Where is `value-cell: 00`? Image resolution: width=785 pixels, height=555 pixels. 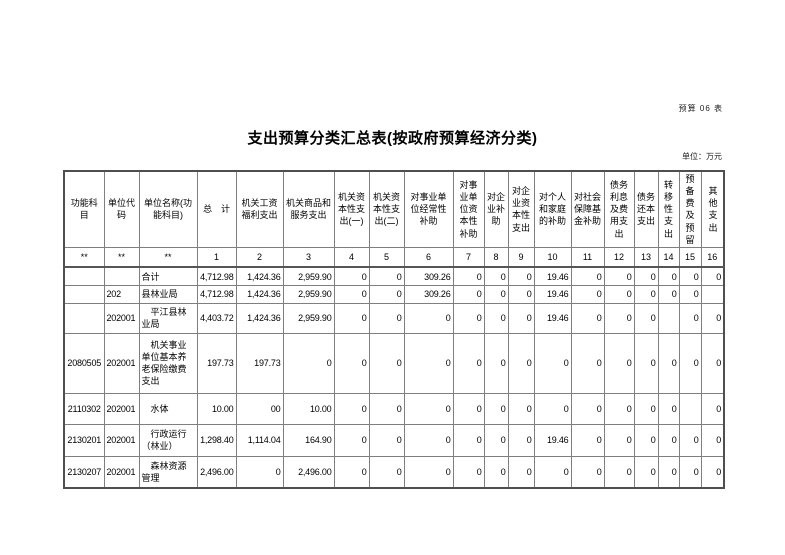 value-cell: 00 is located at coordinates (259, 408).